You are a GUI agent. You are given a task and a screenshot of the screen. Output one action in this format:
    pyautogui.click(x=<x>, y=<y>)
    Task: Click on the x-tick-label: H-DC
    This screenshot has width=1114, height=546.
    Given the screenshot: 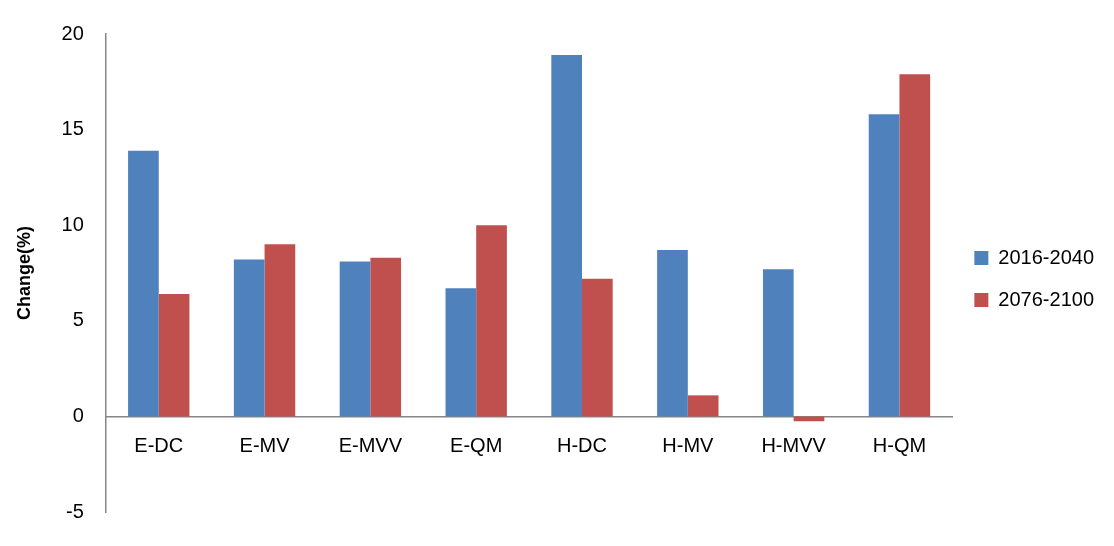 What is the action you would take?
    pyautogui.click(x=582, y=444)
    